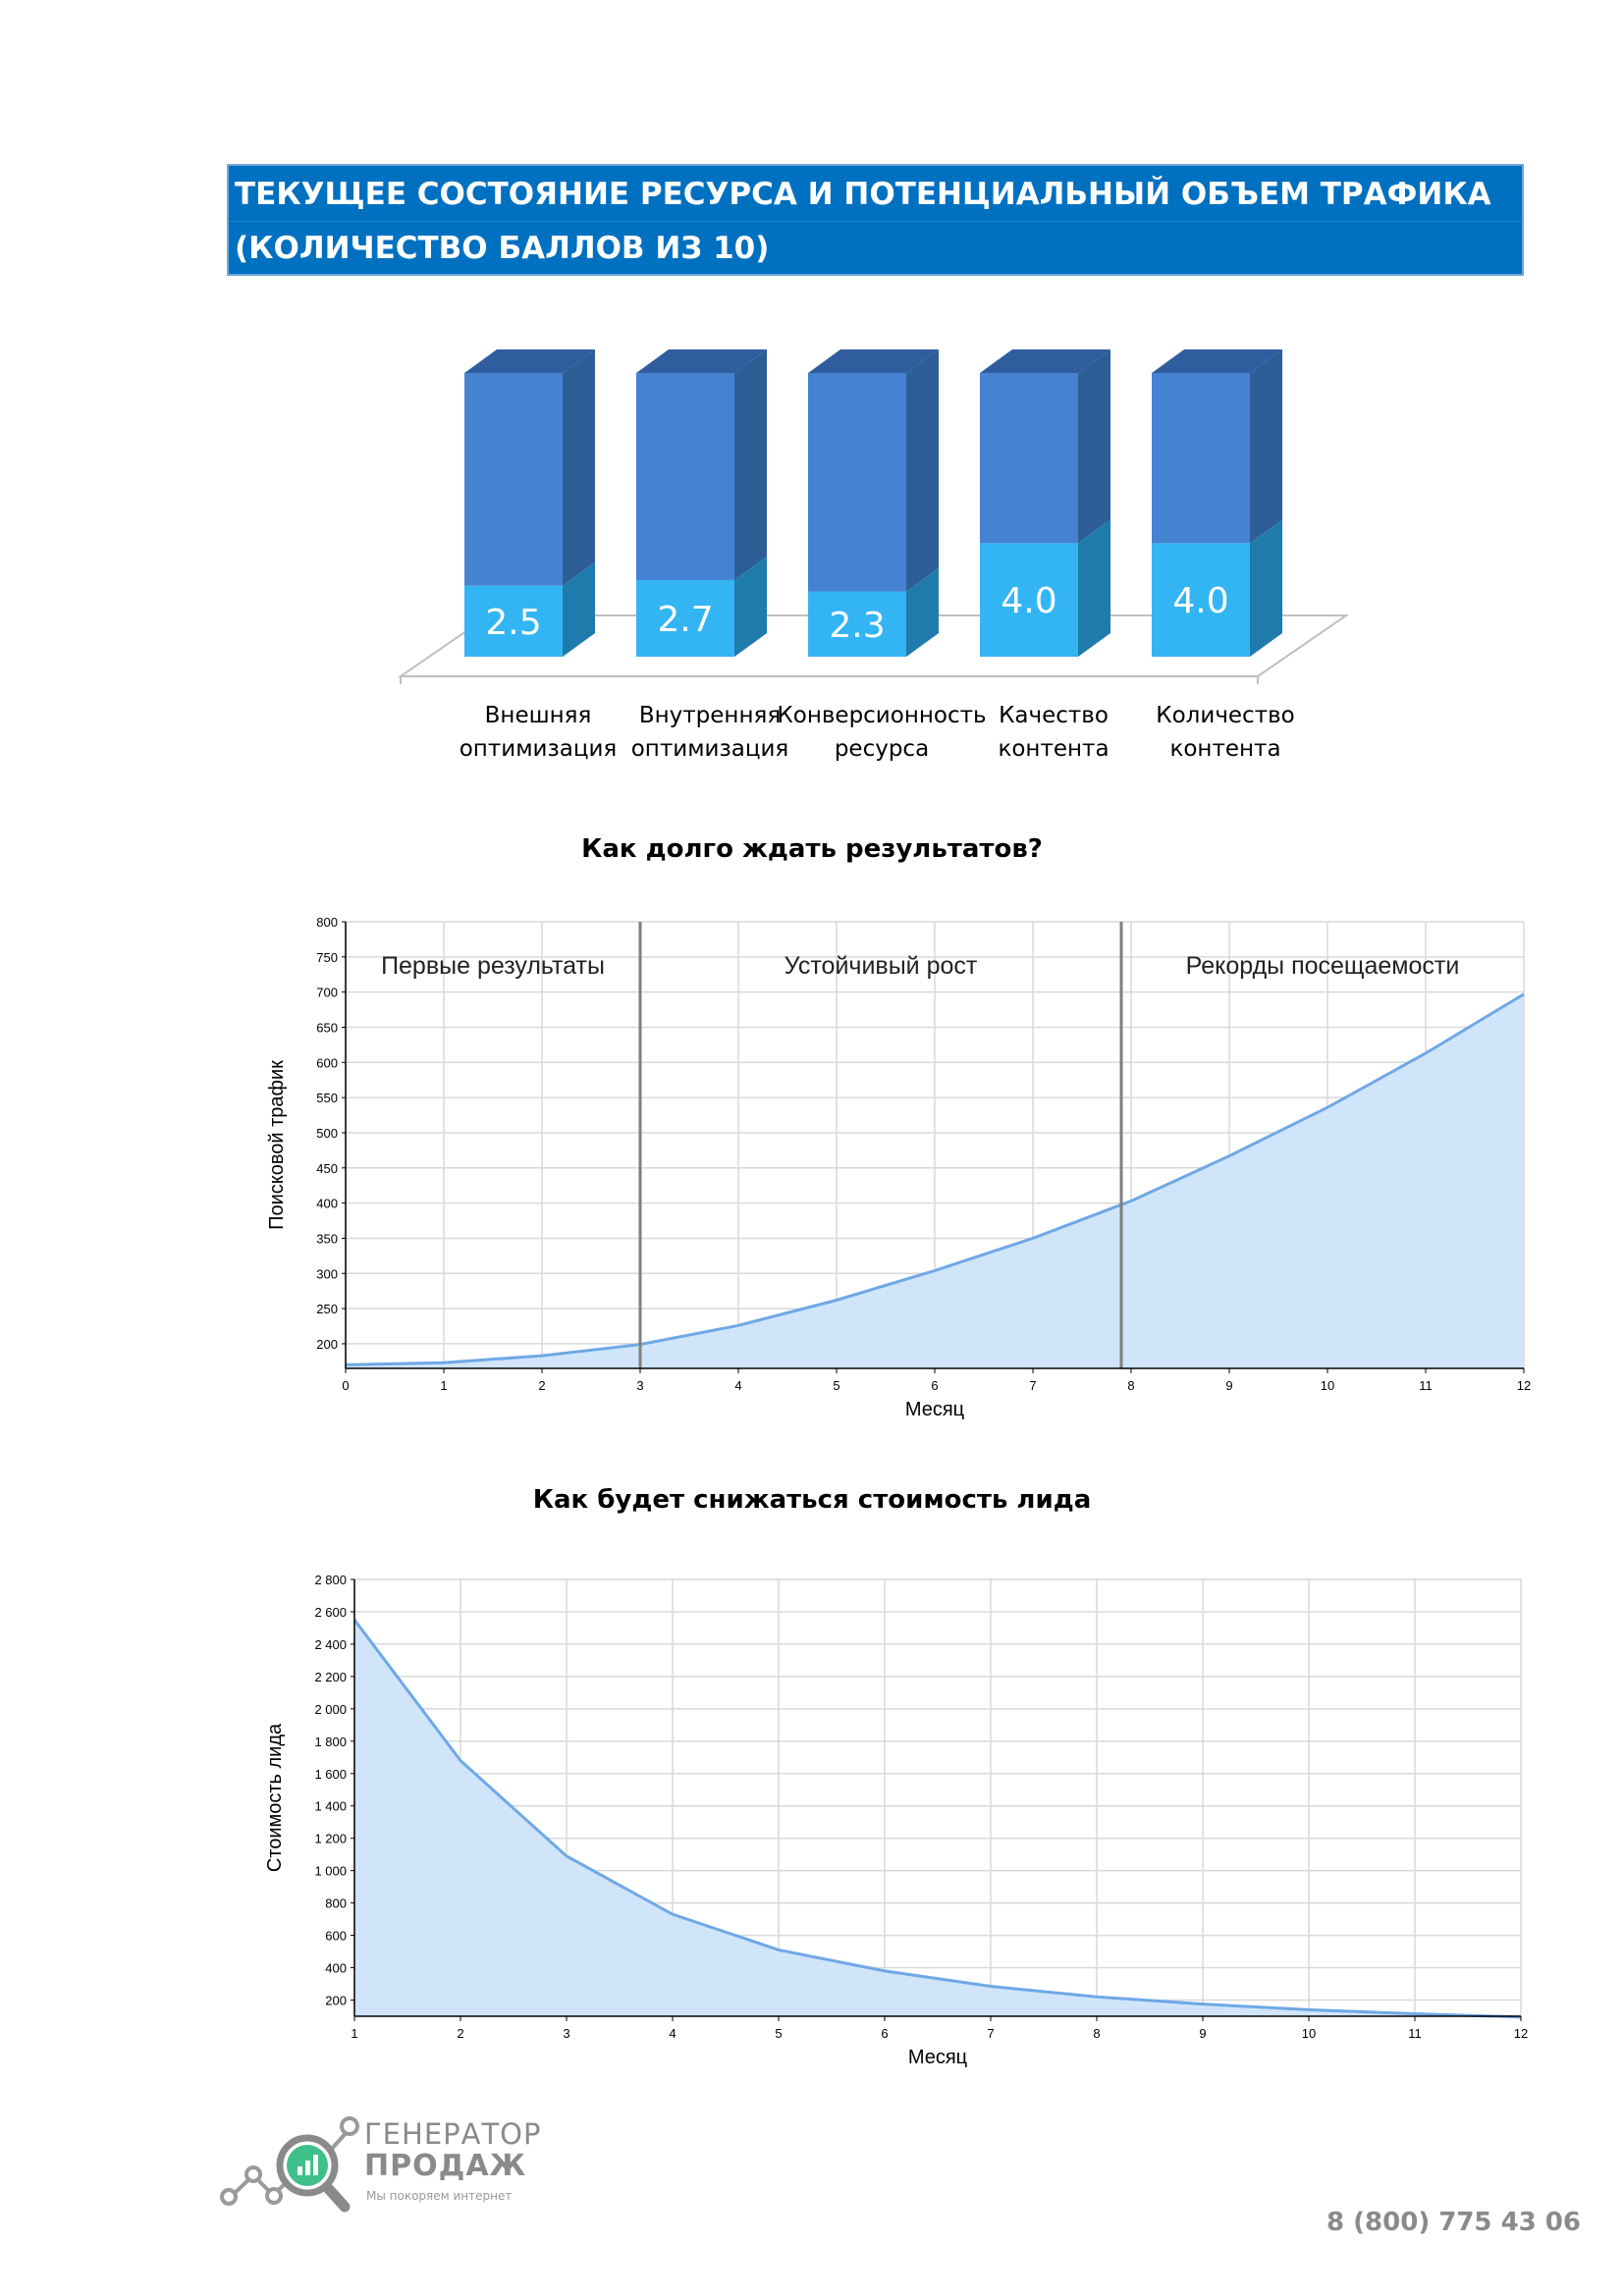 Image resolution: width=1624 pixels, height=2296 pixels. I want to click on y-tick-label: 400, so click(336, 1968).